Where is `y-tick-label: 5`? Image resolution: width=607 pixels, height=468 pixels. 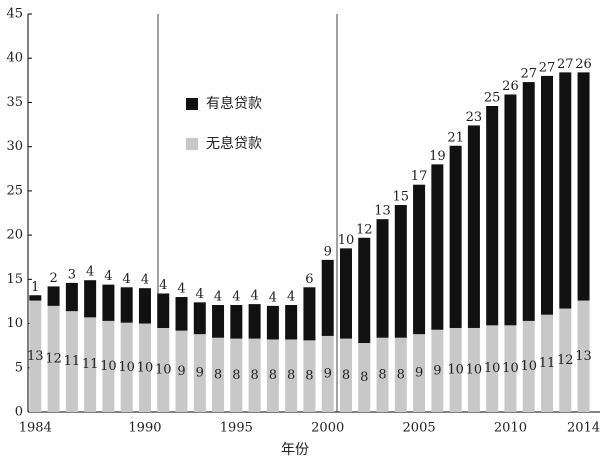 y-tick-label: 5 is located at coordinates (19, 367).